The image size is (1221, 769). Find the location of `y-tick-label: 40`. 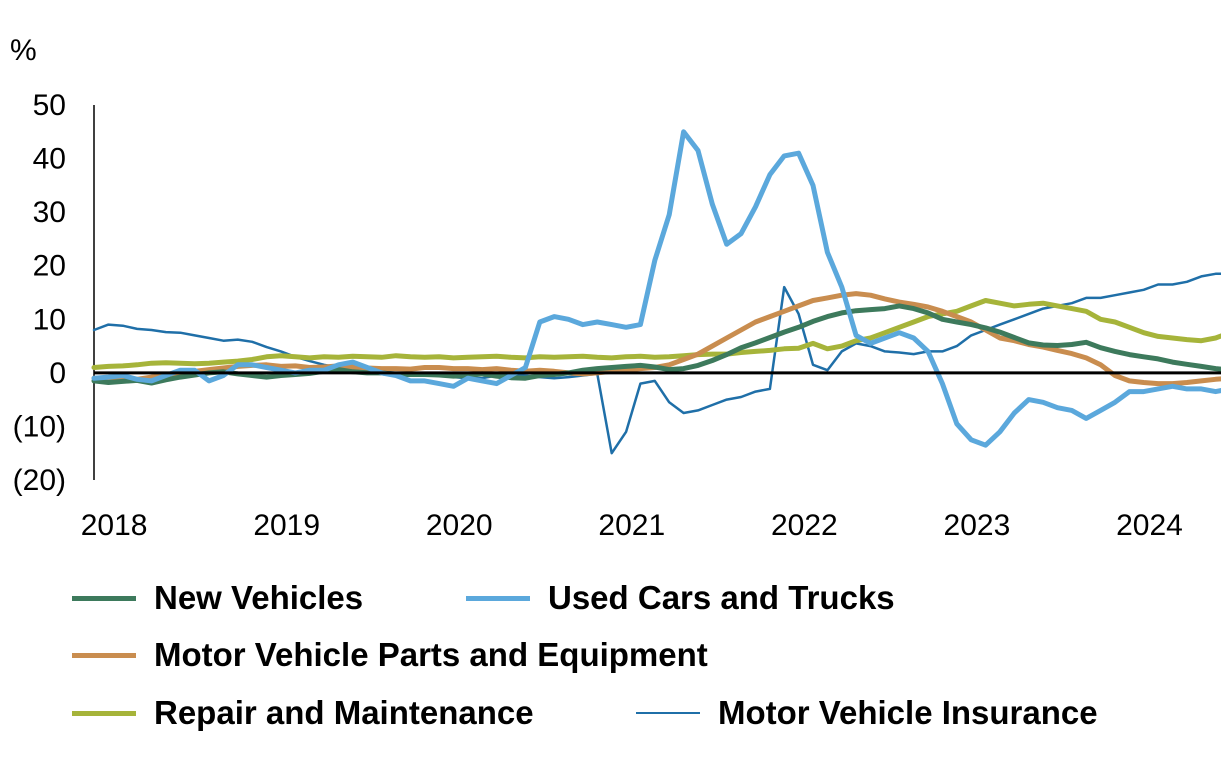

y-tick-label: 40 is located at coordinates (49, 159).